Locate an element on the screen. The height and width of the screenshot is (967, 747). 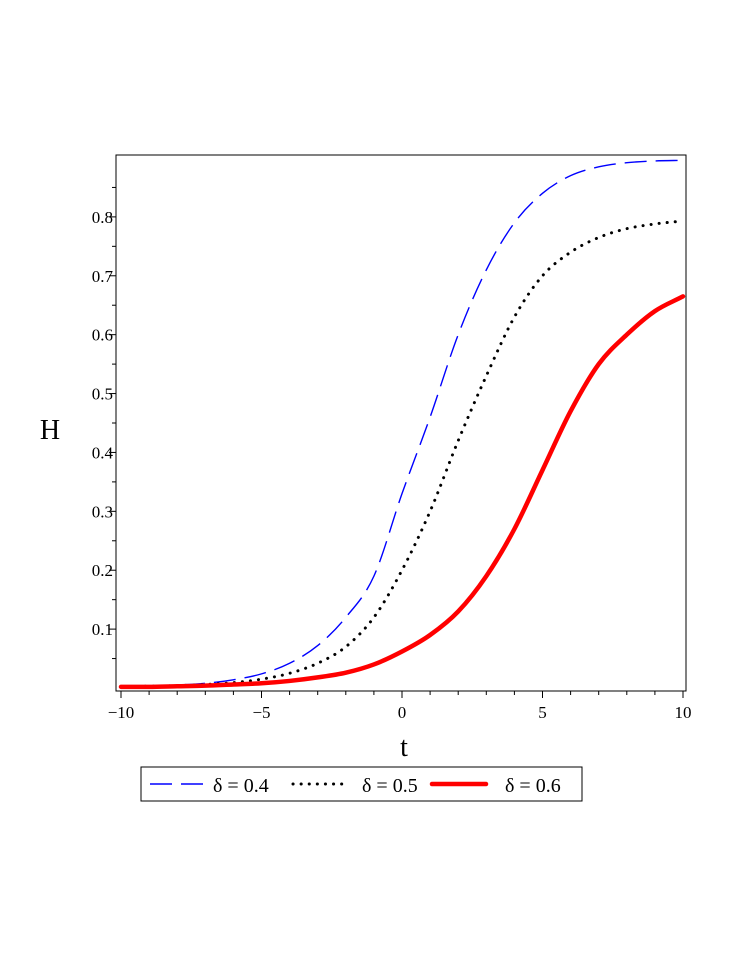
y-tick-label: 0.6 is located at coordinates (102, 335).